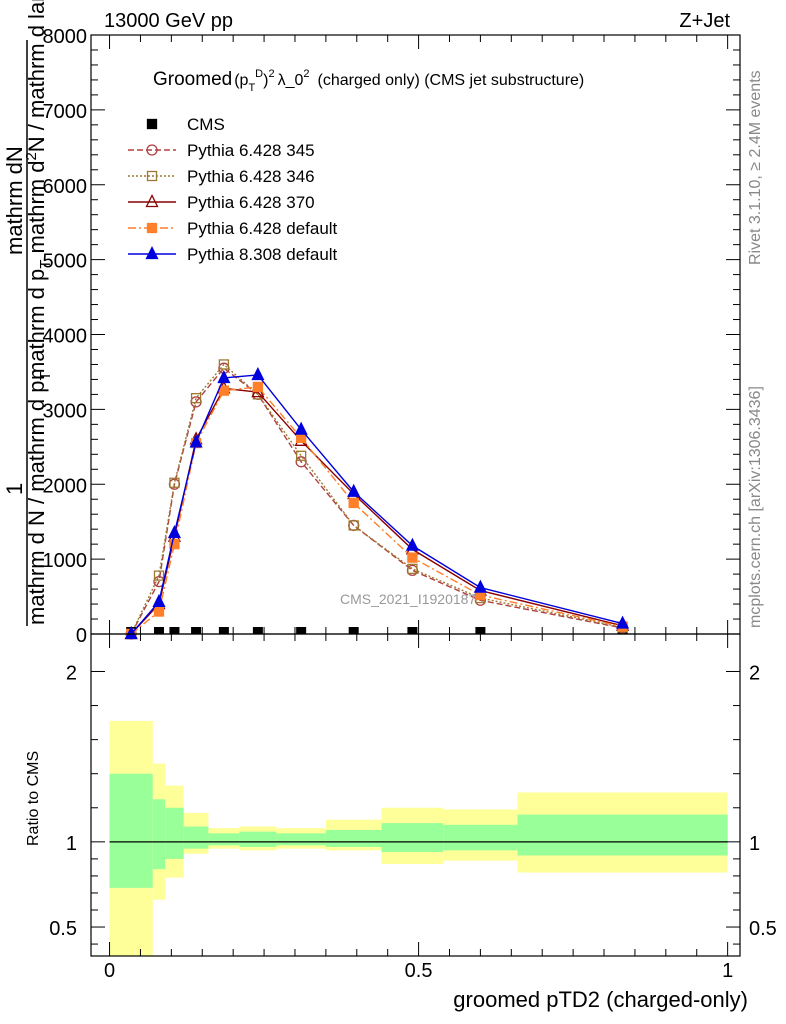 This screenshot has height=1024, width=786. Describe the element at coordinates (251, 150) in the screenshot. I see `legend-label: Pythia 6.428 345` at that location.